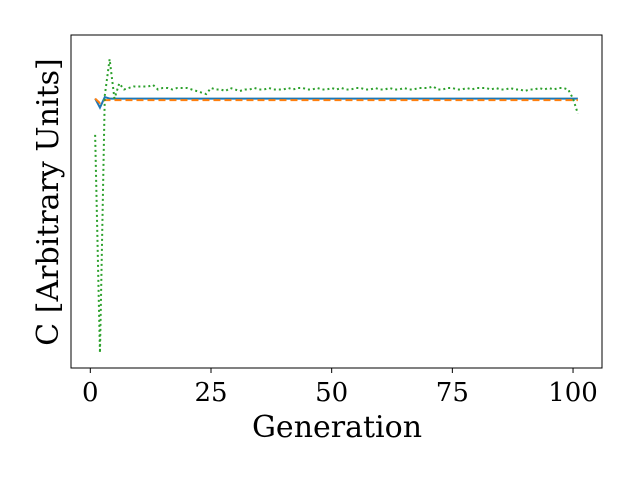 The height and width of the screenshot is (480, 640). Describe the element at coordinates (452, 393) in the screenshot. I see `x-tick-label: 75` at that location.